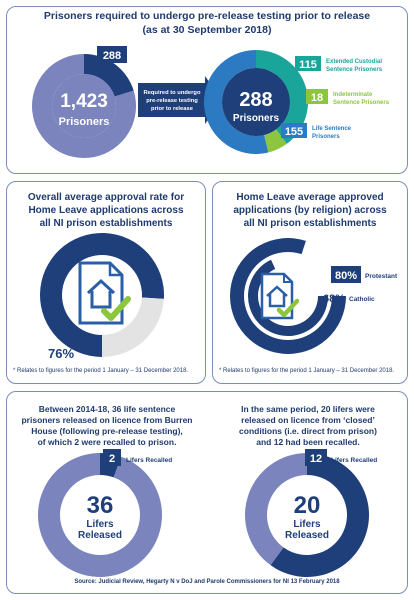 This screenshot has width=414, height=600. What do you see at coordinates (353, 95) in the screenshot?
I see `isp-label-line1: Indeterminate` at bounding box center [353, 95].